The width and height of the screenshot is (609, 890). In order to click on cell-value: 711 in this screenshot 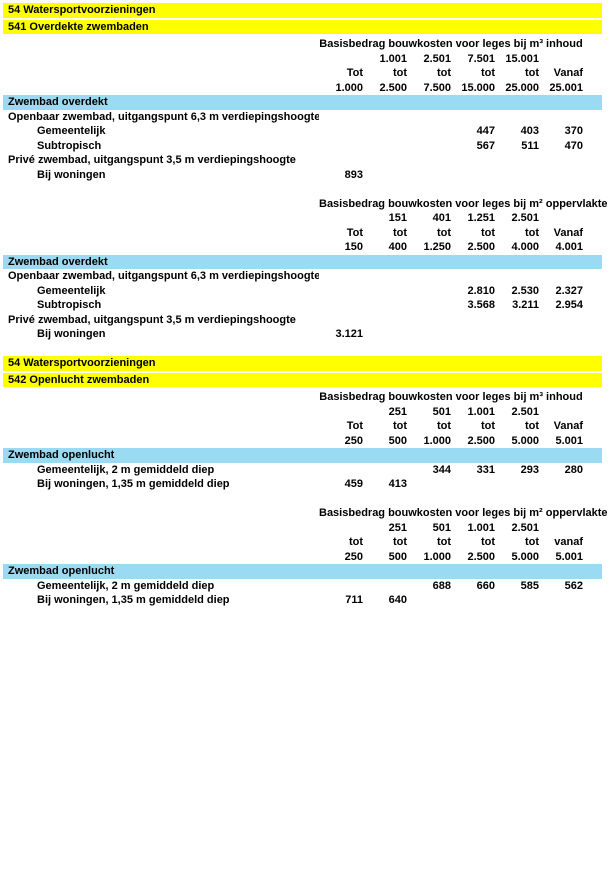, I will do `click(354, 600)`.